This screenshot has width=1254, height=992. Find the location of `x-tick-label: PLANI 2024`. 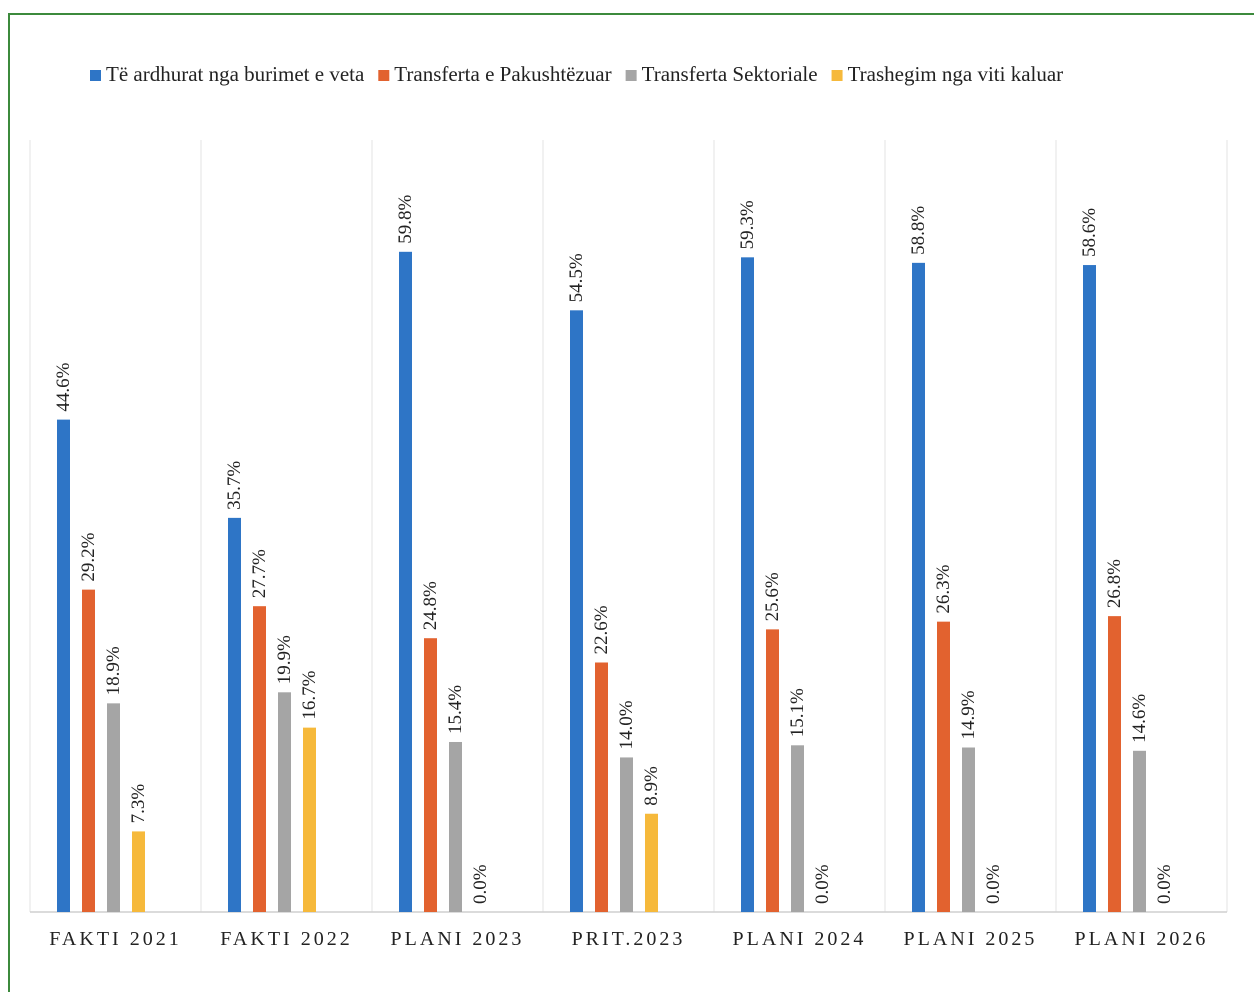

x-tick-label: PLANI 2024 is located at coordinates (800, 939).